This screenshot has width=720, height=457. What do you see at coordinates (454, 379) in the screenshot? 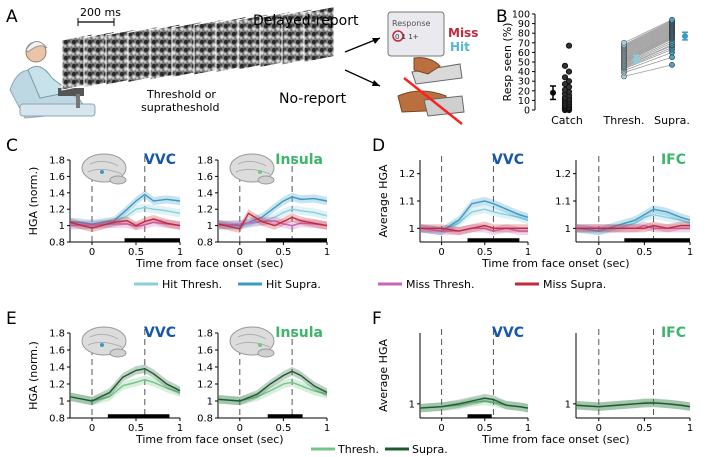
I see `chart-f1: 1 0 0.5 1 Average HGA VVC` at bounding box center [454, 379].